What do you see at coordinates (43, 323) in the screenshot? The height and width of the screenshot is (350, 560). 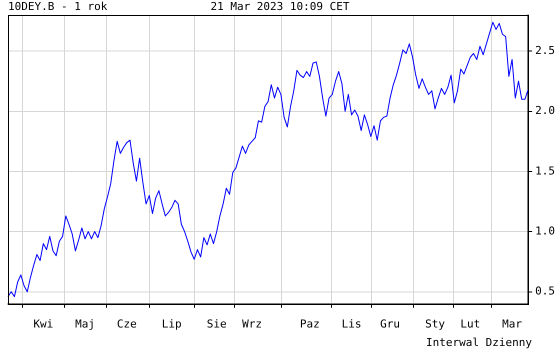 I see `x-tick-label: Kwi` at bounding box center [43, 323].